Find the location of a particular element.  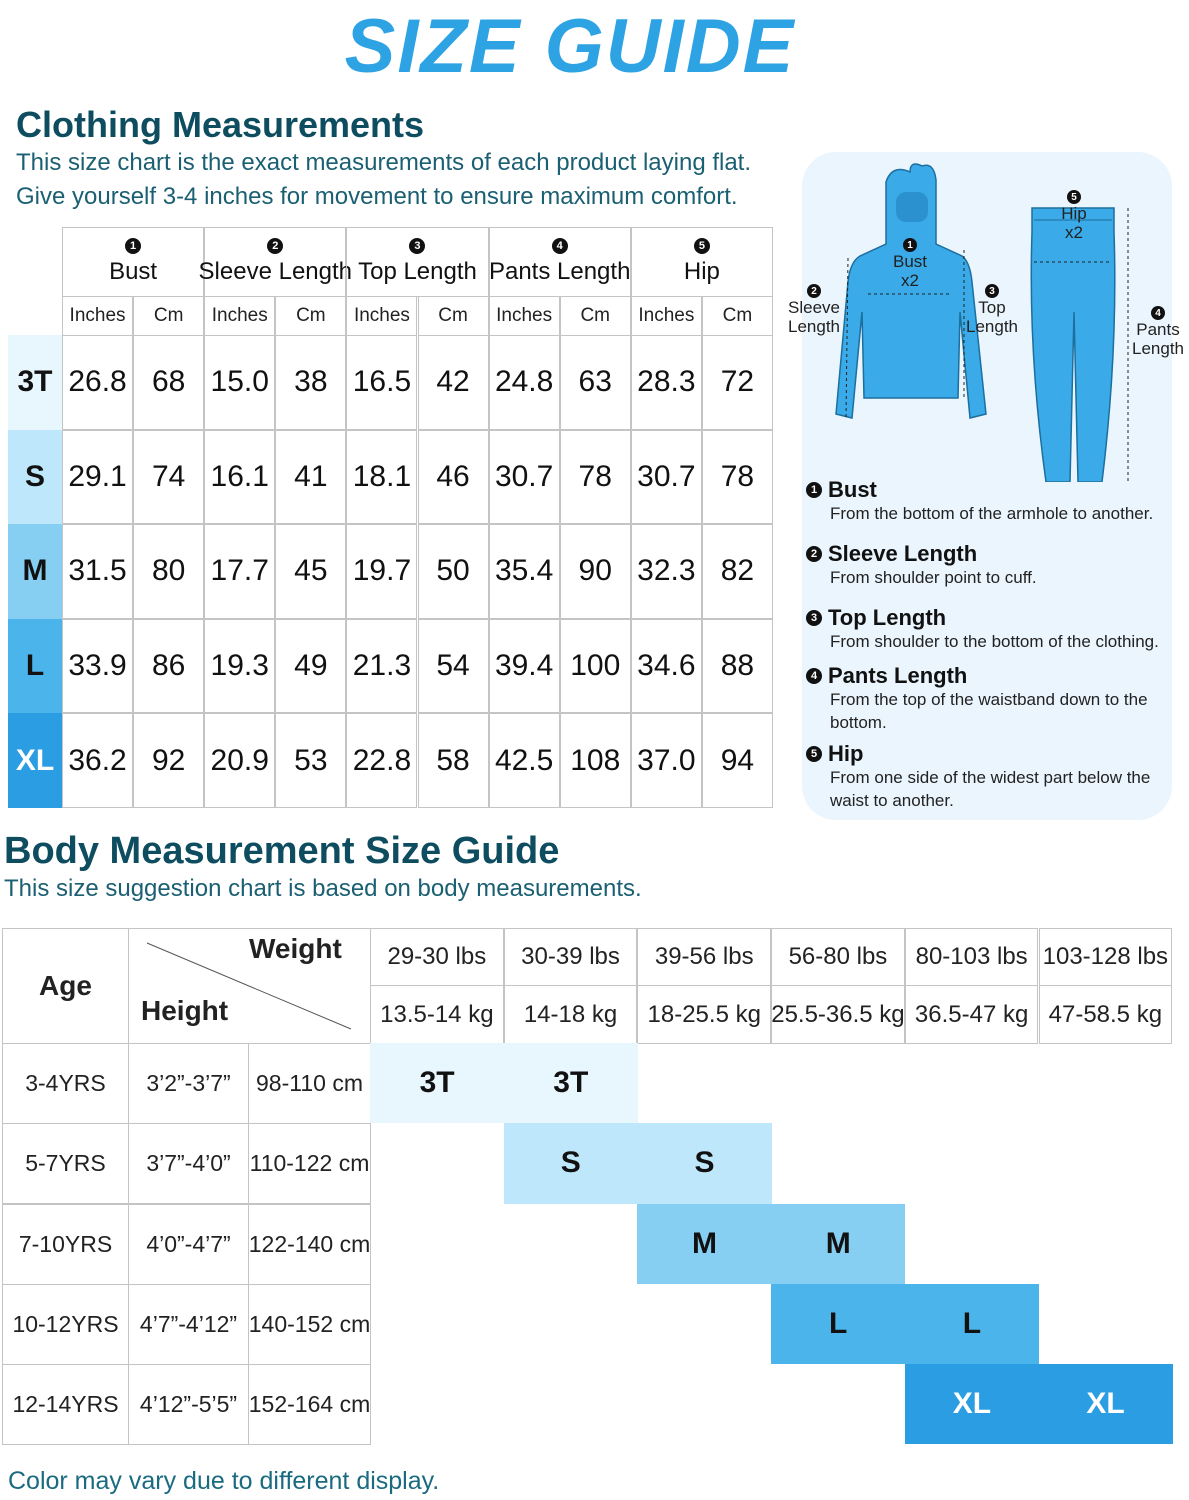

height-cm: 152-164 cm is located at coordinates (309, 1405).